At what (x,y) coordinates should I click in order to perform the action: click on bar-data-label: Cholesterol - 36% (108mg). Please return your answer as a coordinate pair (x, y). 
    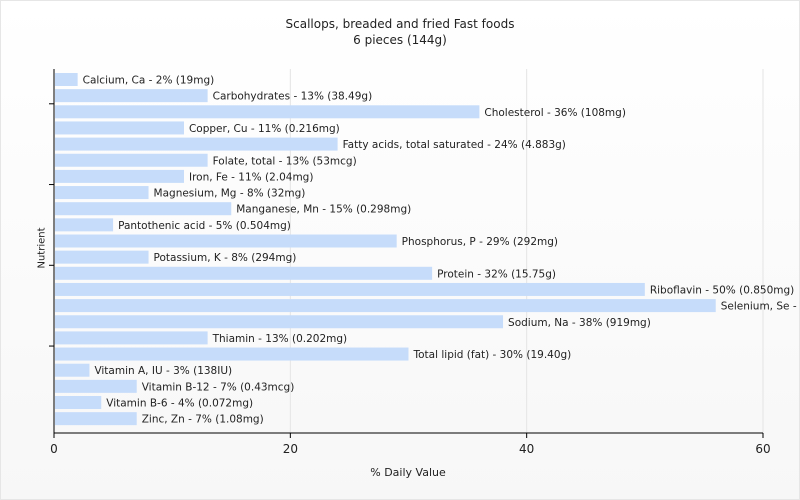
    Looking at the image, I should click on (555, 113).